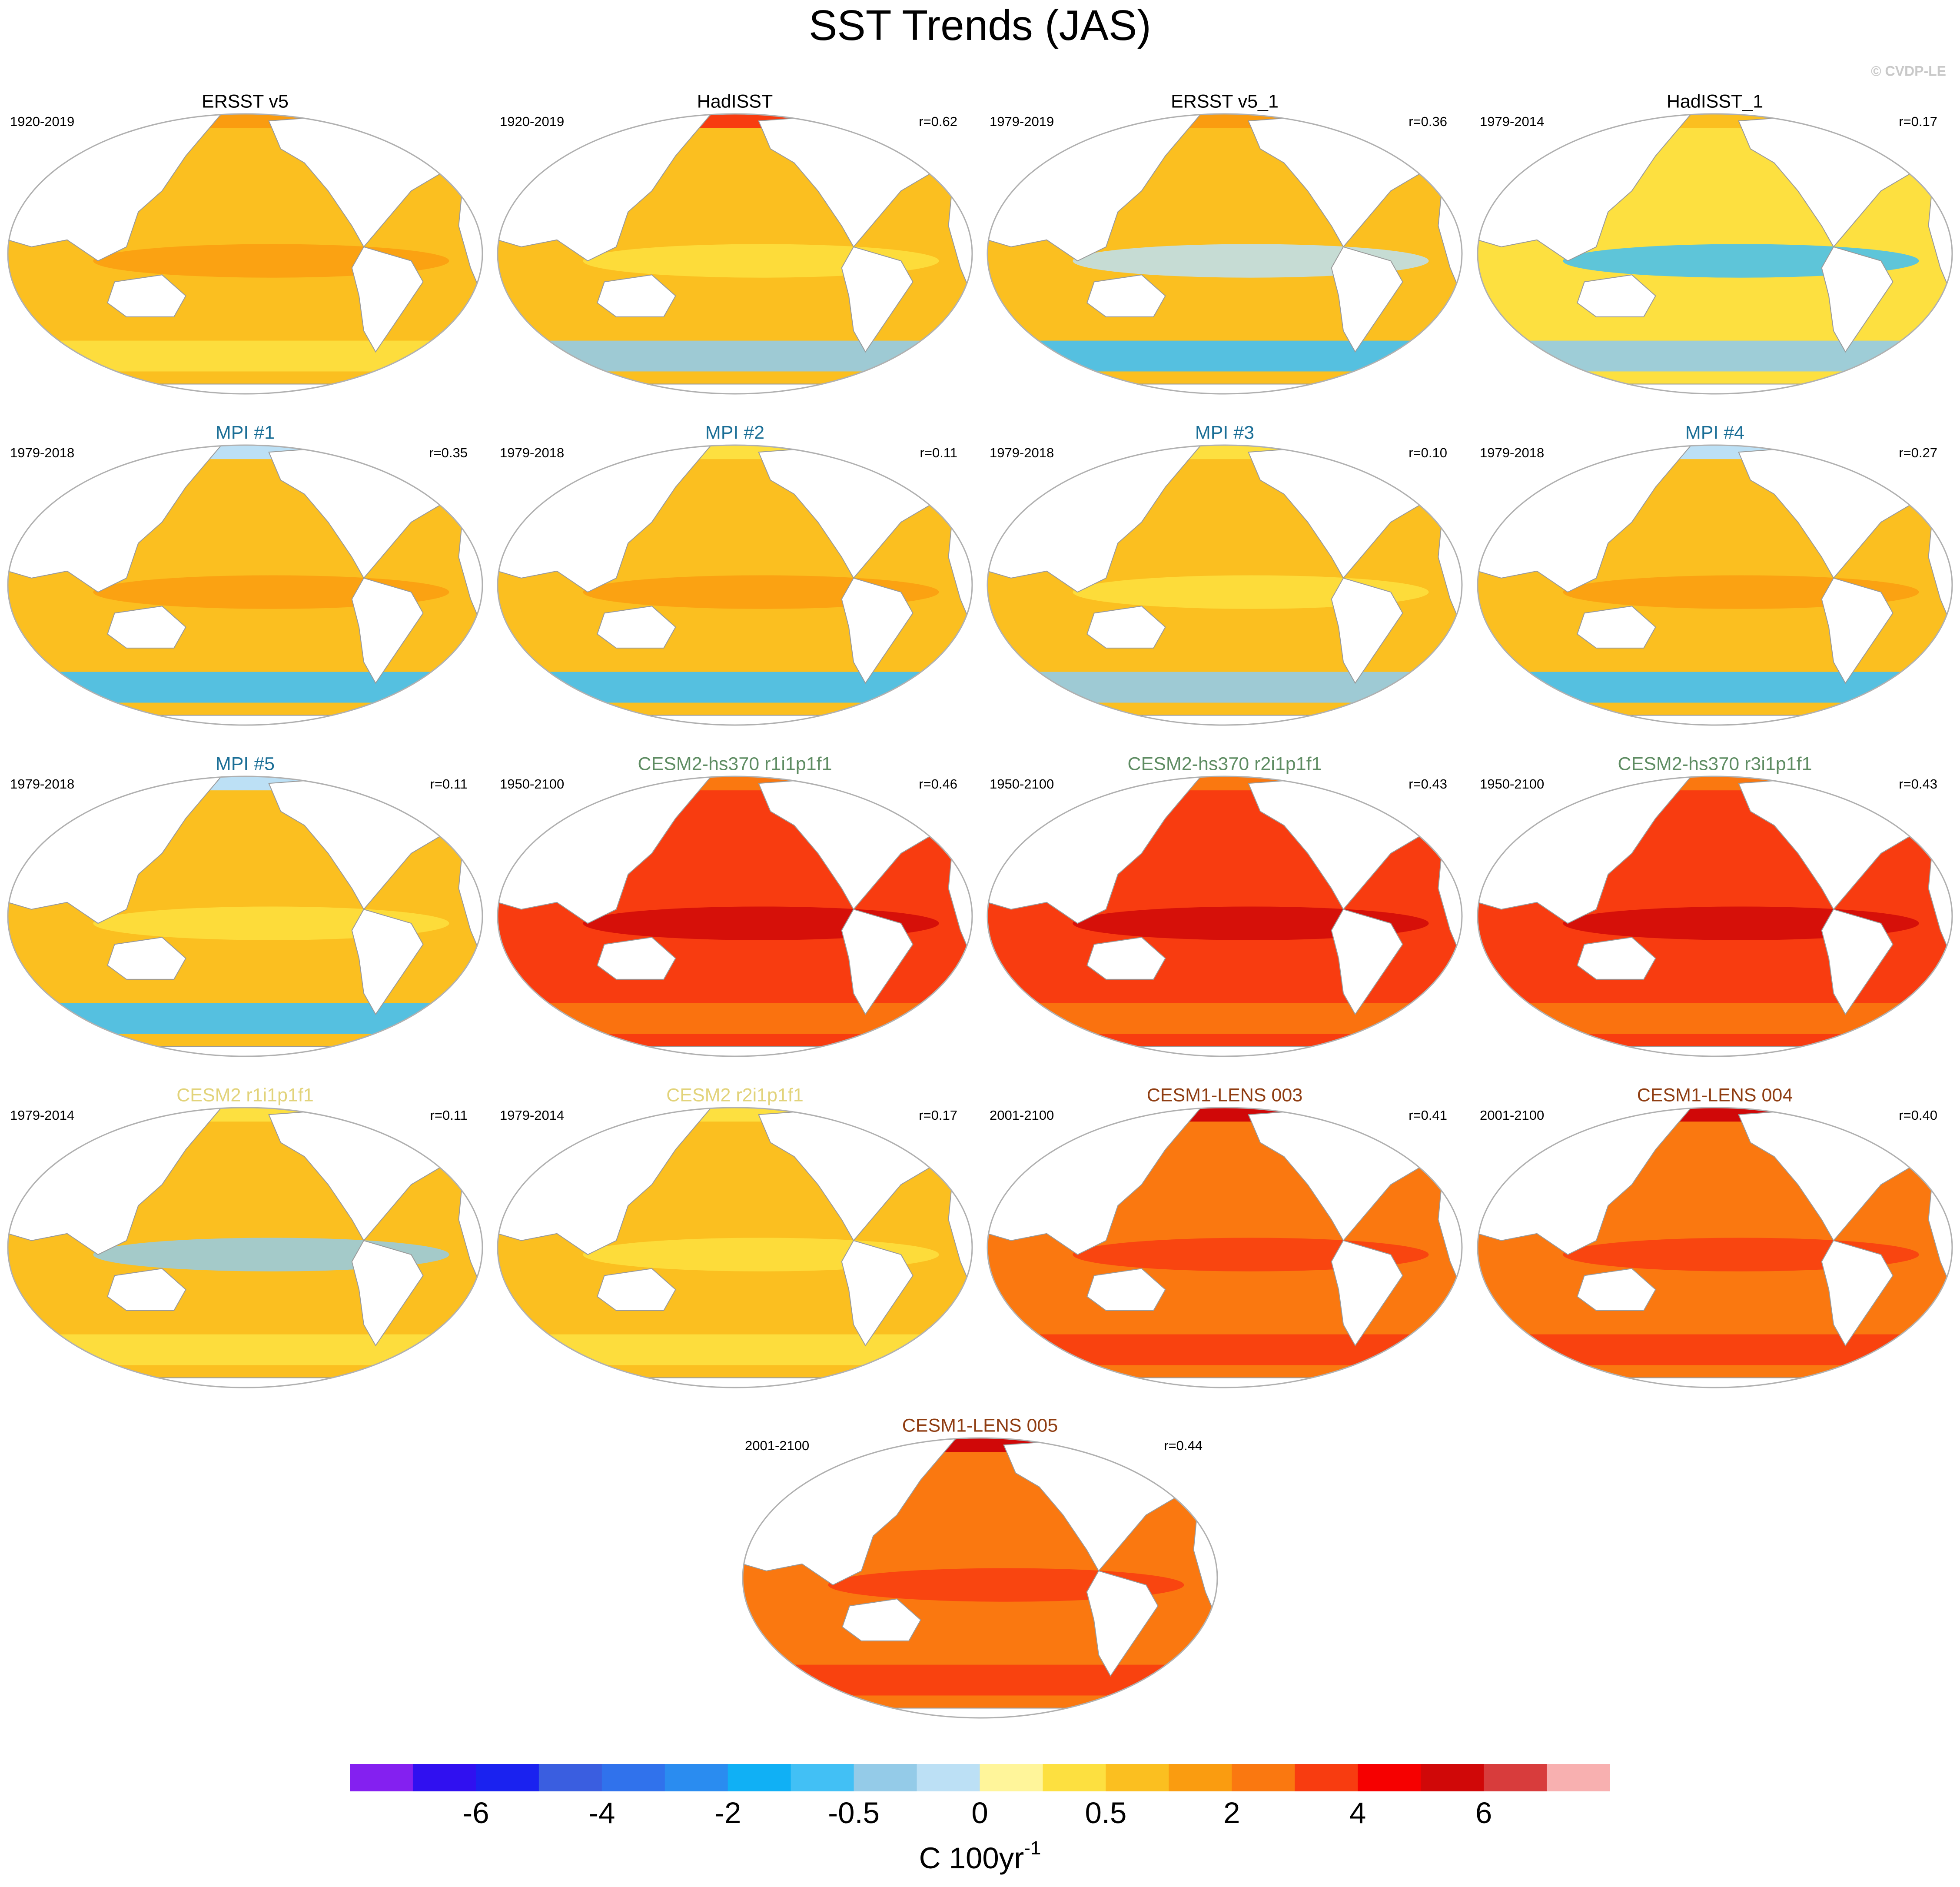 The image size is (1960, 1887). What do you see at coordinates (938, 452) in the screenshot?
I see `panel-correlation: r=0.11` at bounding box center [938, 452].